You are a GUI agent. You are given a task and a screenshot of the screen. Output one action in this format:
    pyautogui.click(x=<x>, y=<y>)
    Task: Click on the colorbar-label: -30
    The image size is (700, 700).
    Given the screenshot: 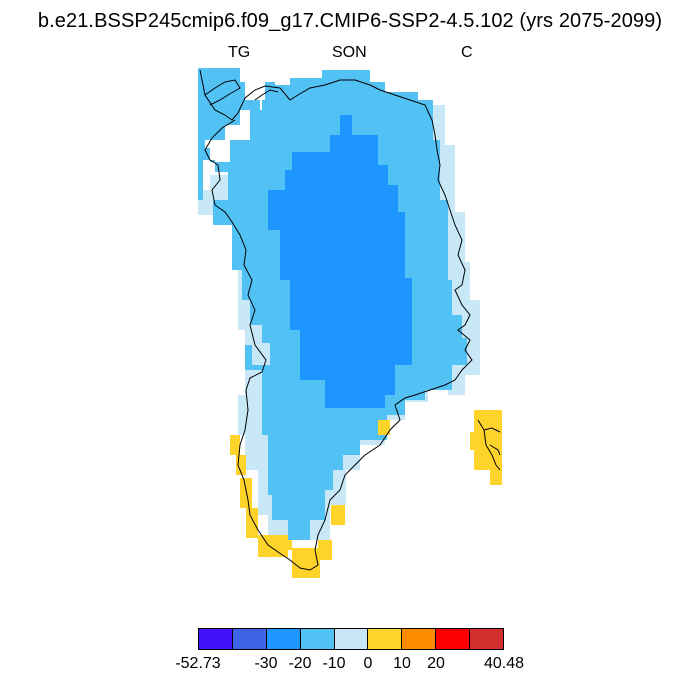 What is the action you would take?
    pyautogui.click(x=266, y=663)
    